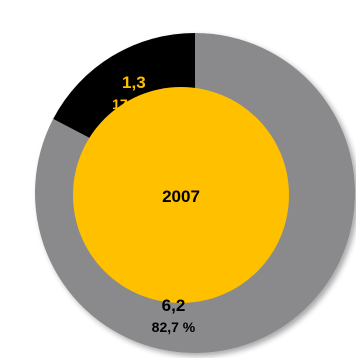 The width and height of the screenshot is (356, 358). I want to click on slice-value-label-0: 6,2, so click(174, 305).